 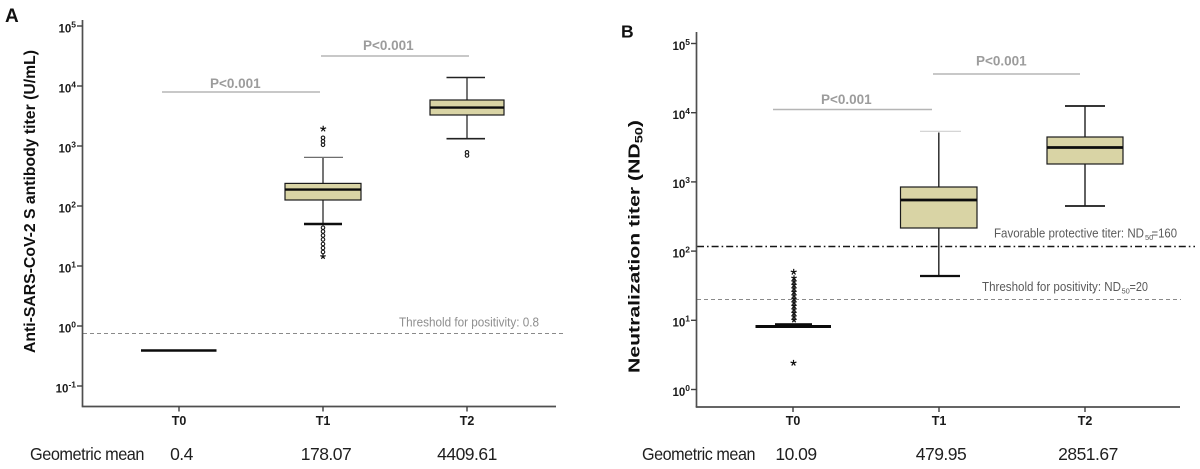 What do you see at coordinates (627, 32) in the screenshot?
I see `svg-text: B` at bounding box center [627, 32].